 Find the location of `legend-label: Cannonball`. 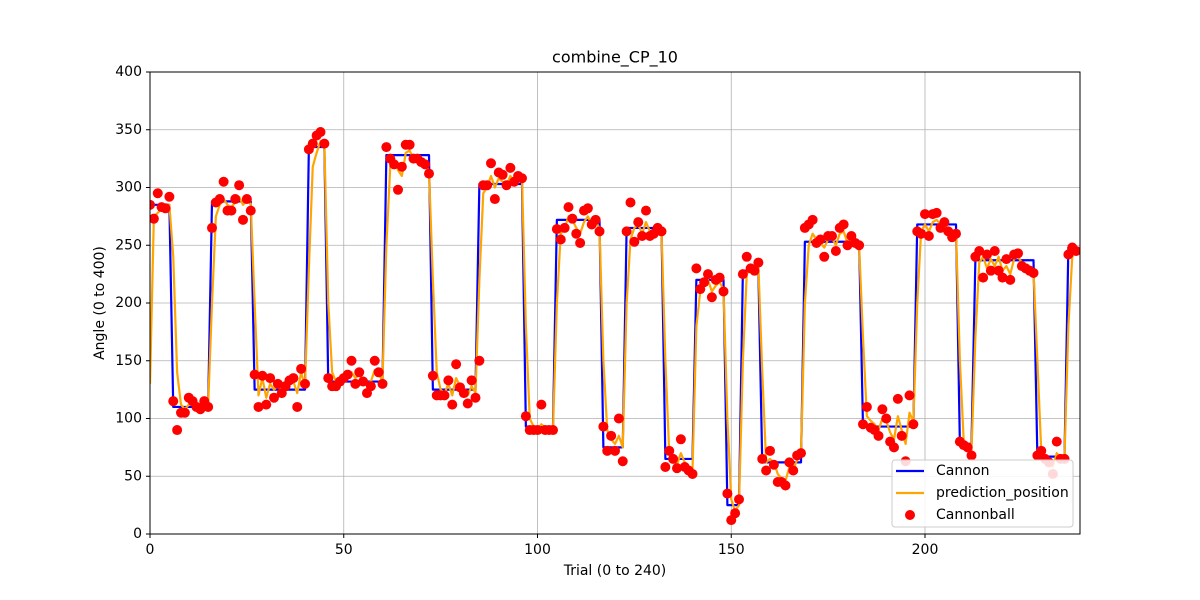

legend-label: Cannonball is located at coordinates (975, 515).